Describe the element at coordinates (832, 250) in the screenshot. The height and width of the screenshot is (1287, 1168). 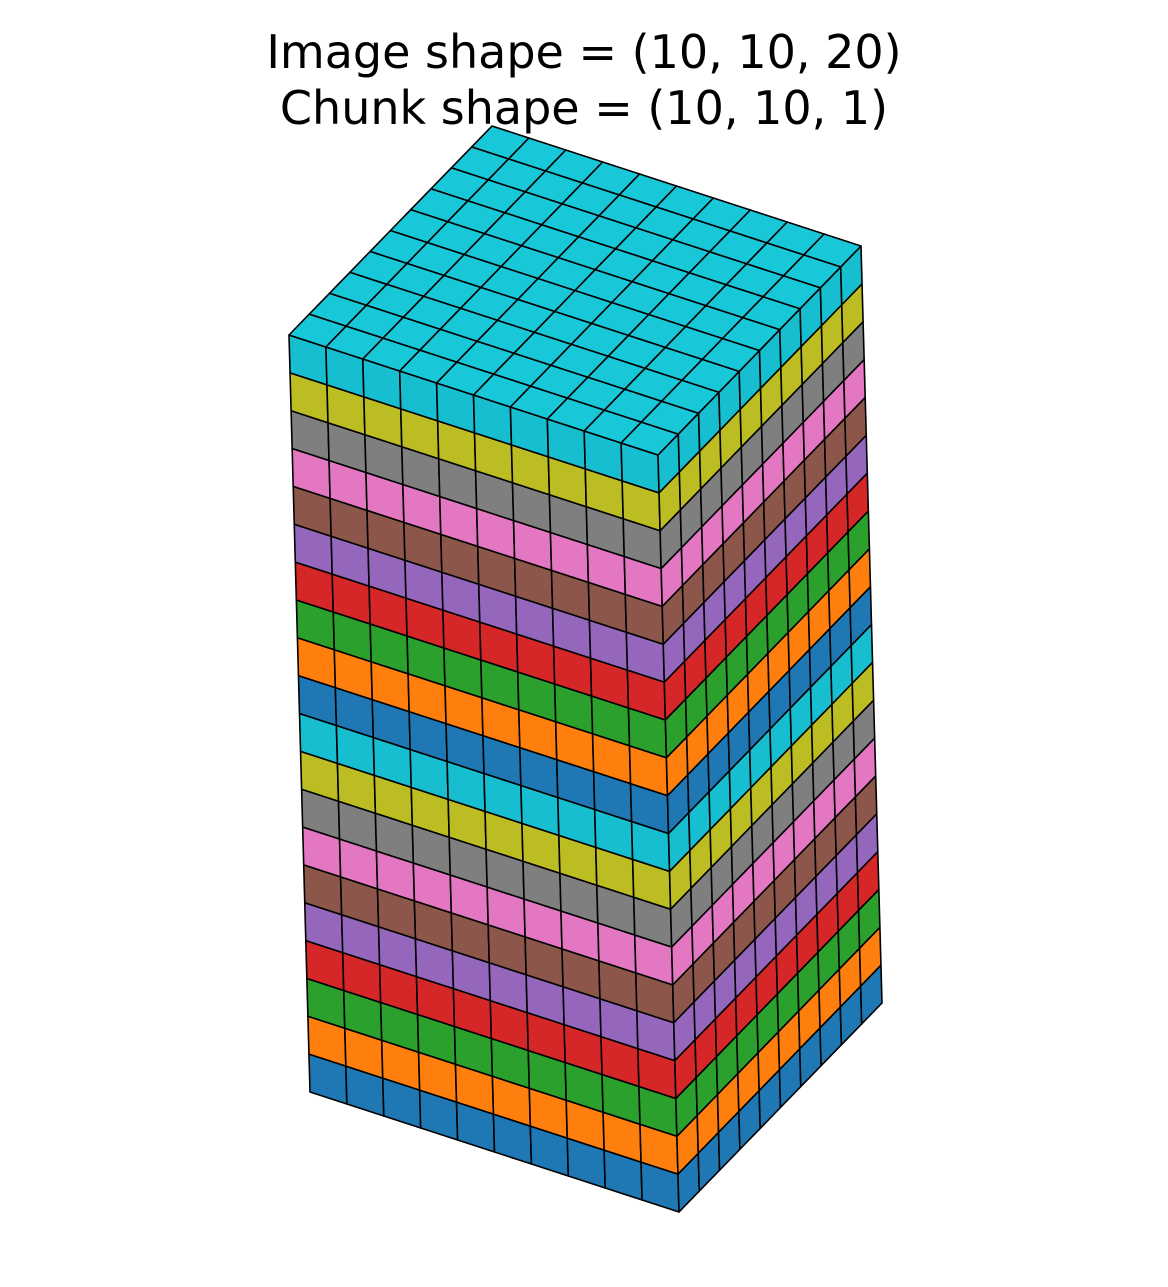
I see `voxel-face-top` at that location.